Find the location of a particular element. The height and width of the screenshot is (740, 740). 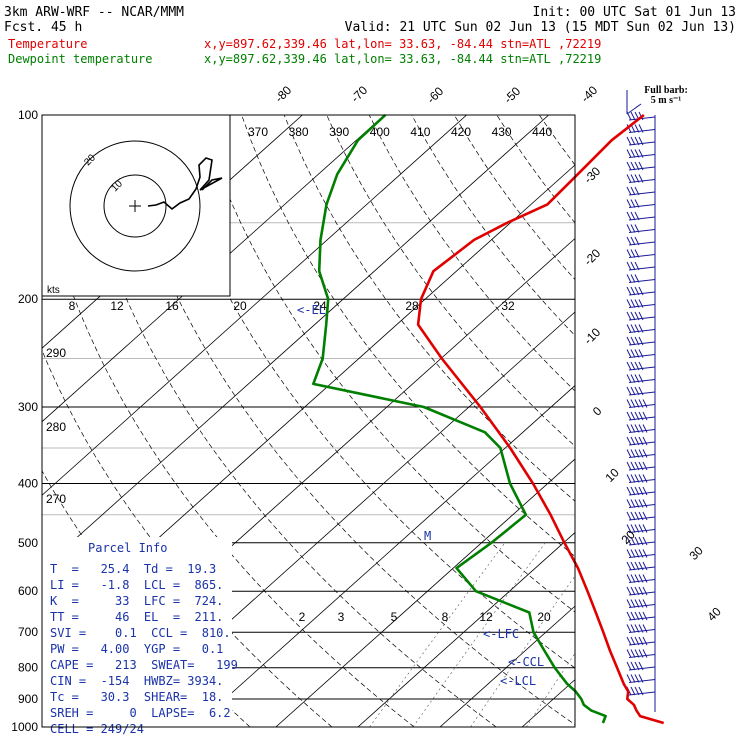

mixing-ratio-lower-3: 3 is located at coordinates (341, 617).